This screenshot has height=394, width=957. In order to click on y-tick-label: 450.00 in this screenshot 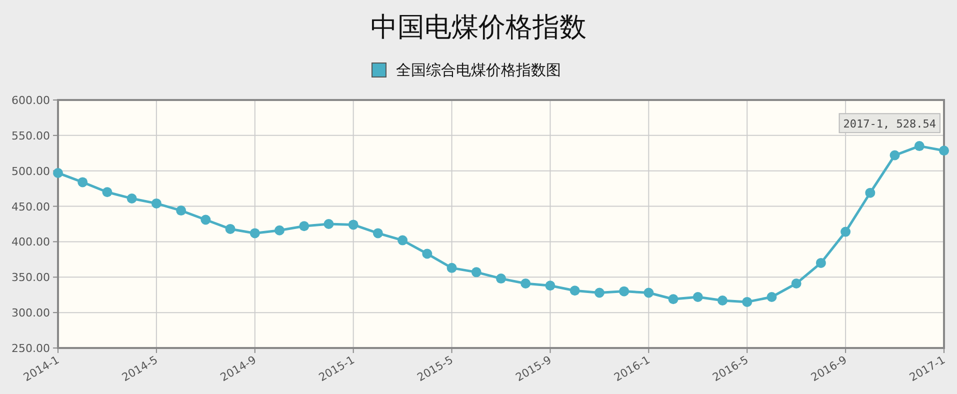, I will do `click(31, 207)`.